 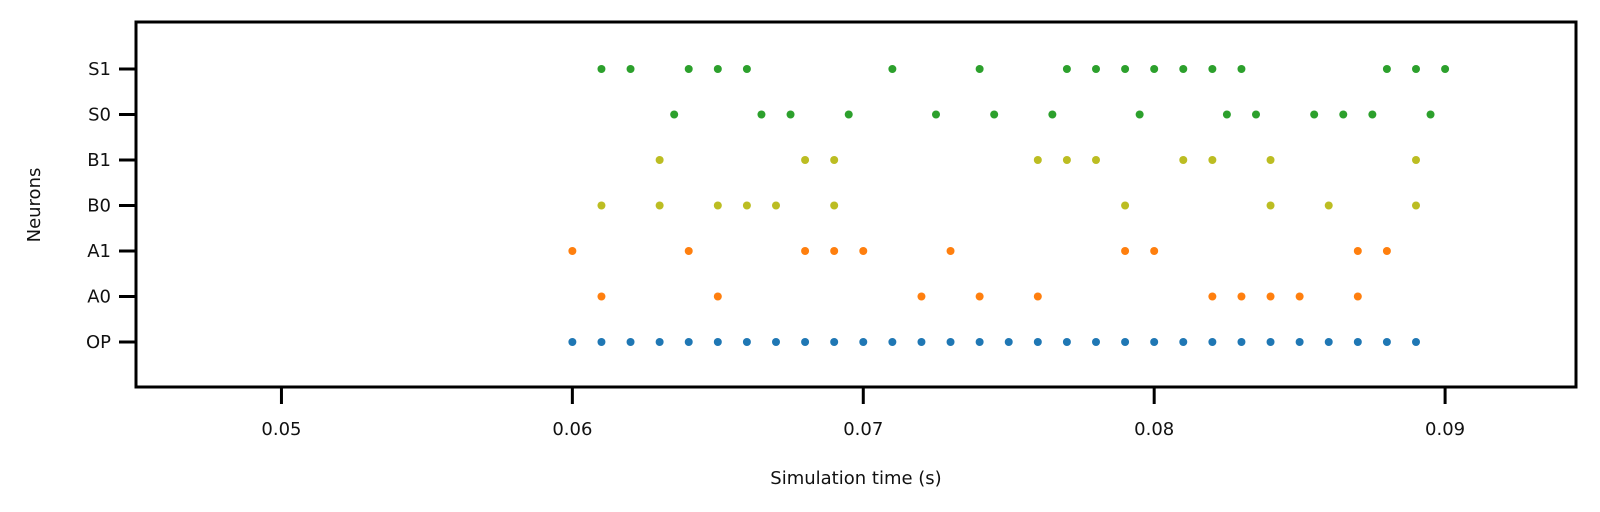 What do you see at coordinates (1445, 429) in the screenshot?
I see `x-tick-label: 0.09` at bounding box center [1445, 429].